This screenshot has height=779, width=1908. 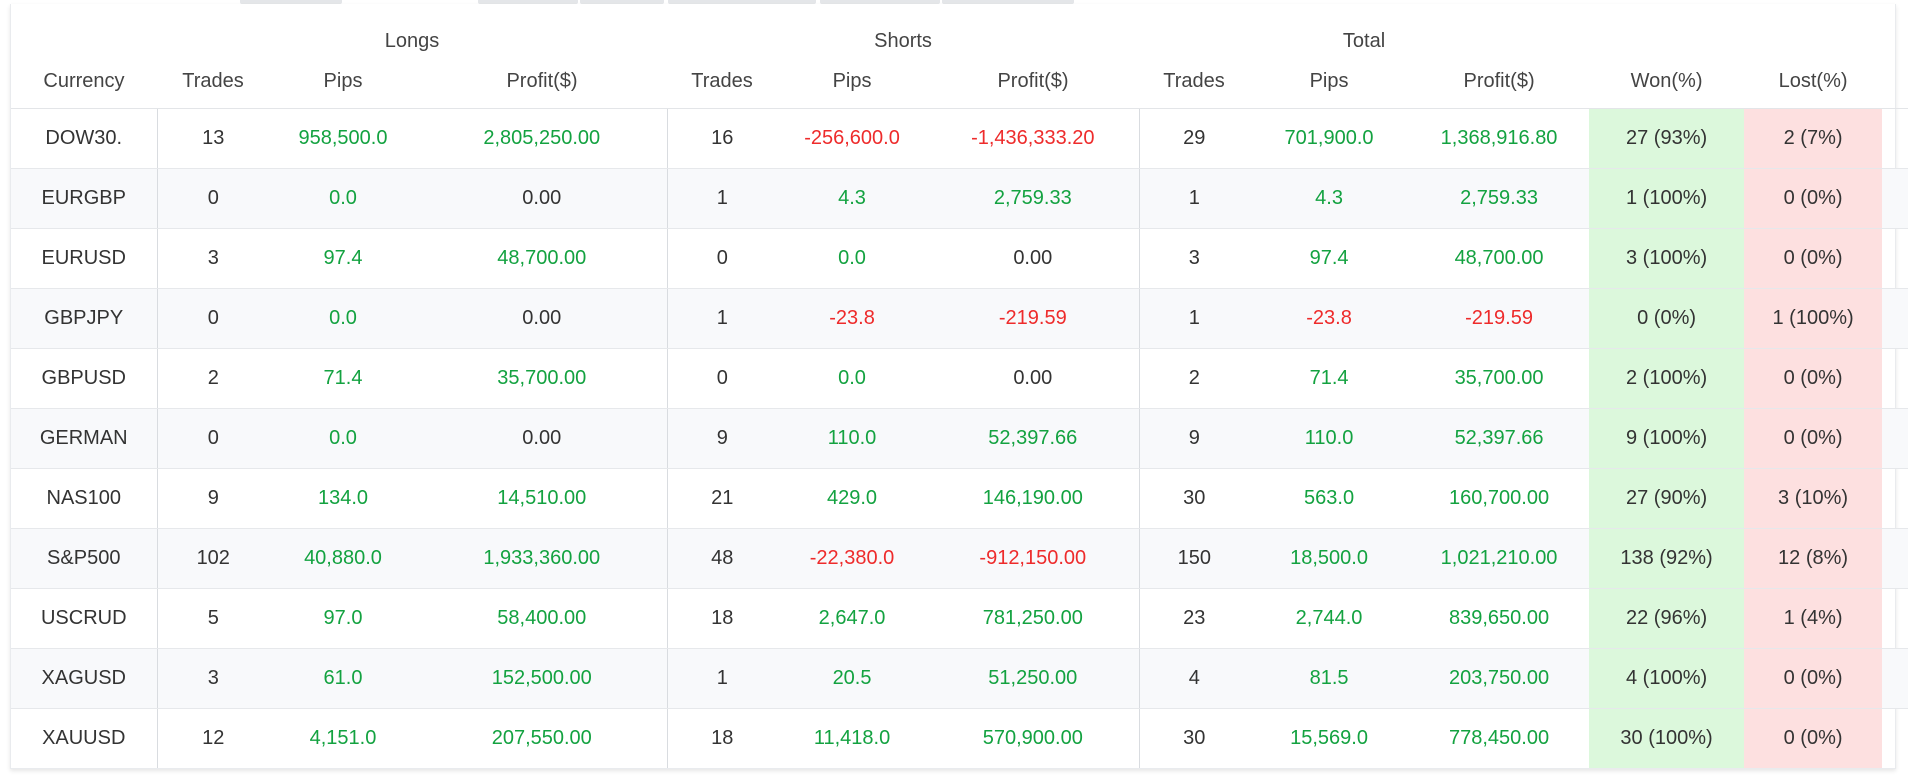 I want to click on cell-total-trades: 9, so click(x=1194, y=438).